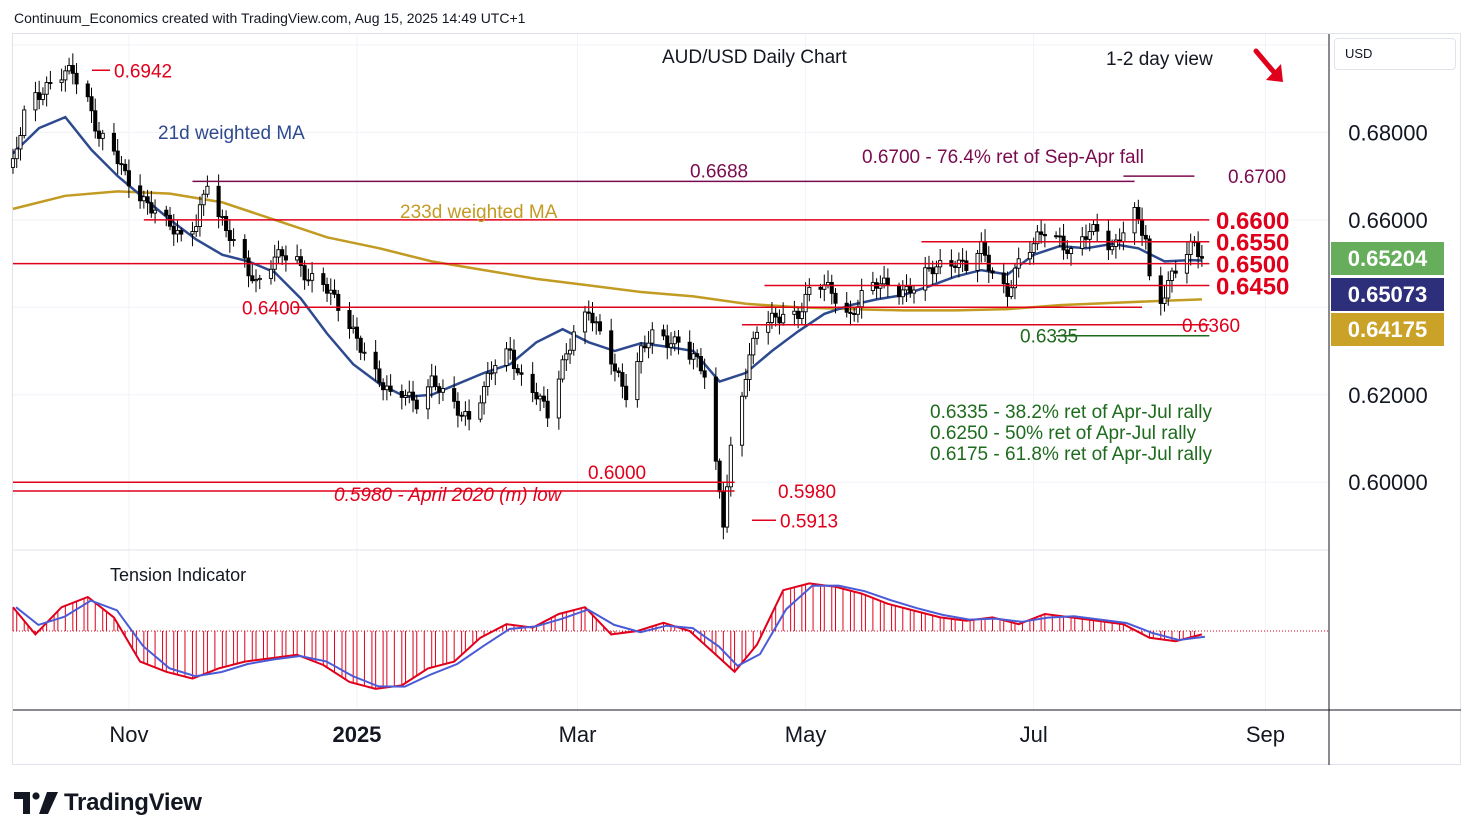 Image resolution: width=1474 pixels, height=840 pixels. Describe the element at coordinates (108, 803) in the screenshot. I see `tradingview-logo: TradingView` at that location.